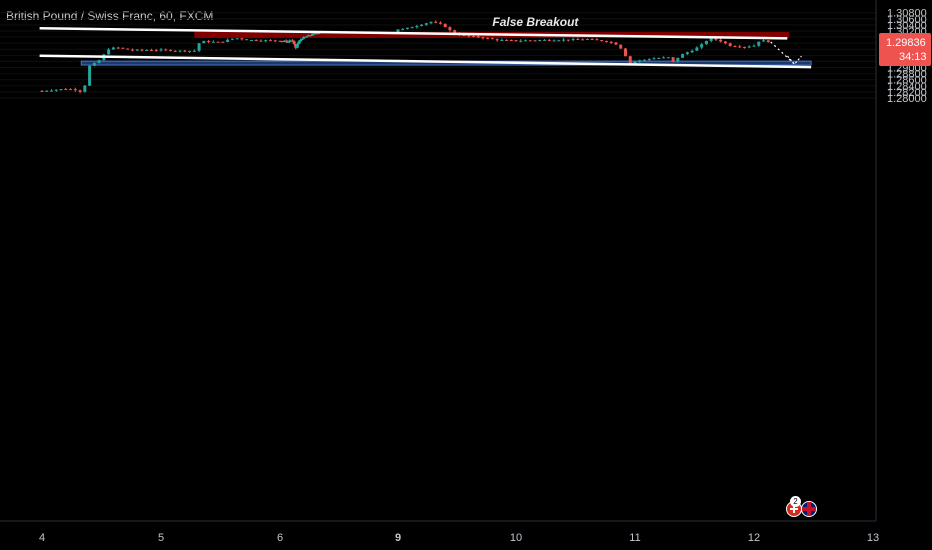 The width and height of the screenshot is (932, 550). What do you see at coordinates (459, 538) in the screenshot?
I see `time-axis: 4 5 6 9 10 11 12 13` at bounding box center [459, 538].